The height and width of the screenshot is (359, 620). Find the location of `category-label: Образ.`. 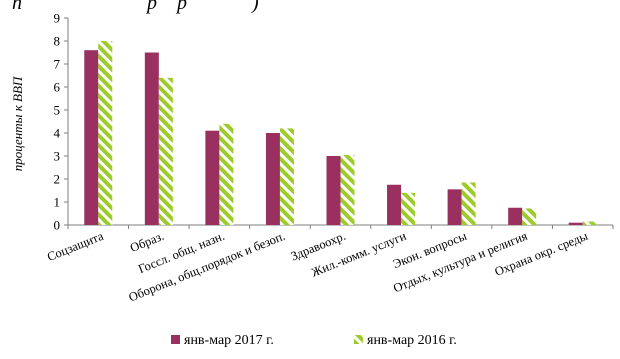

category-label: Образ. is located at coordinates (147, 242).